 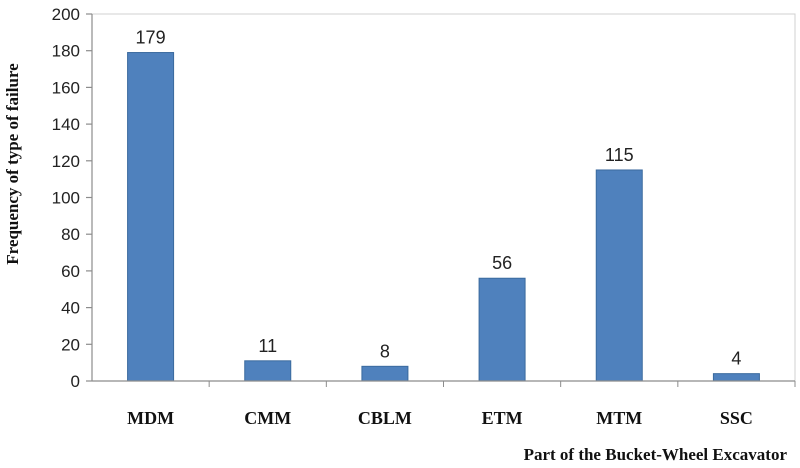 What do you see at coordinates (151, 38) in the screenshot?
I see `data-label-mdm: 179` at bounding box center [151, 38].